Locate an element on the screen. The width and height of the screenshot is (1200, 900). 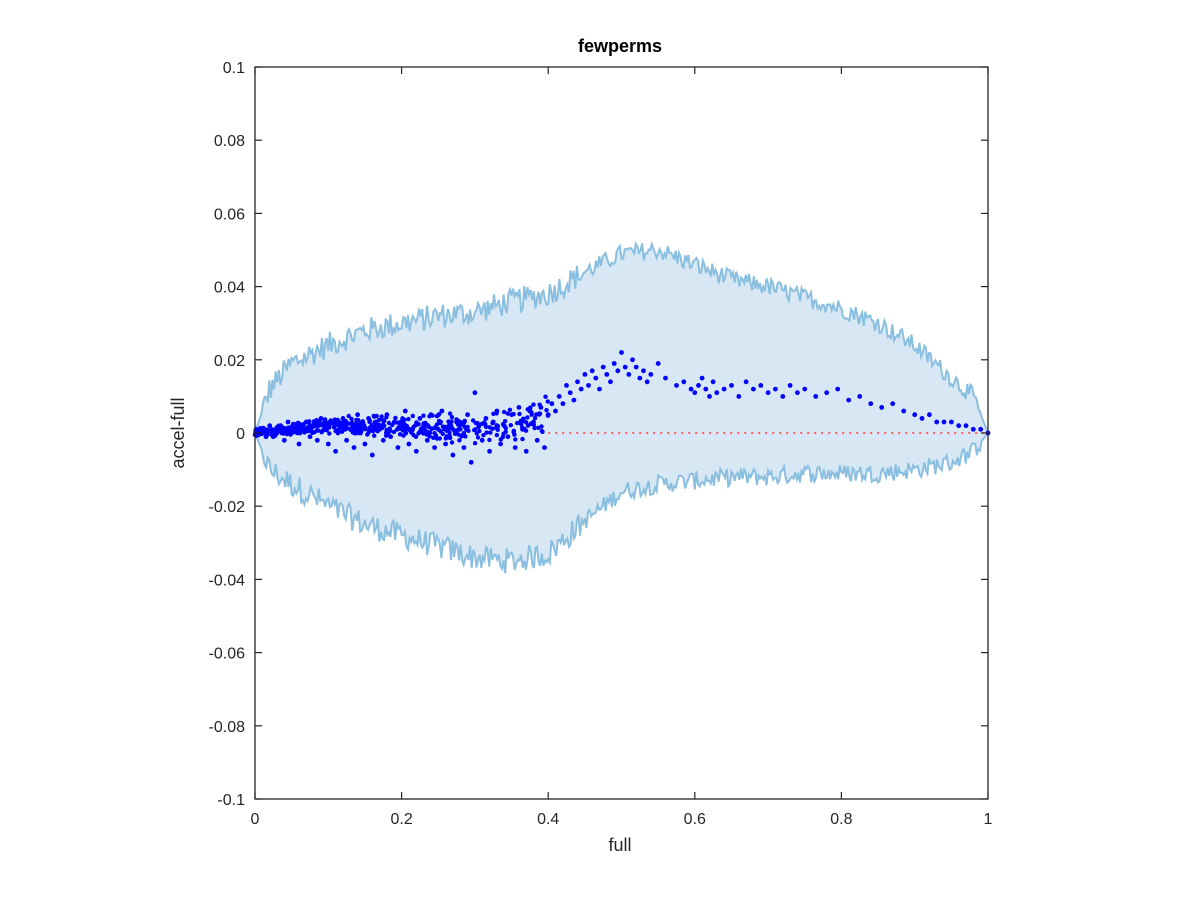
y-tick-label: 0.06 is located at coordinates (229, 214).